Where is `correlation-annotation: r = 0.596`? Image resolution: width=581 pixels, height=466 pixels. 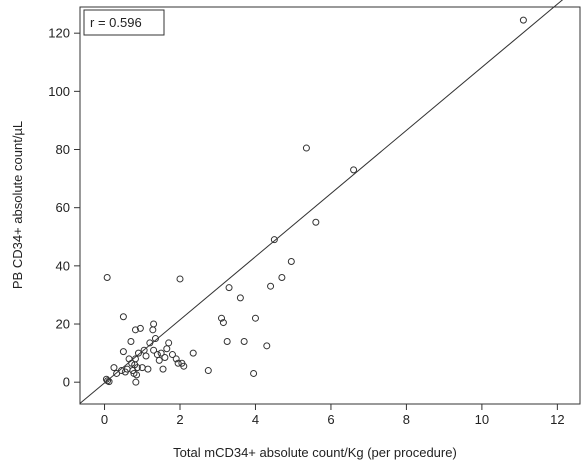
correlation-annotation: r = 0.596 is located at coordinates (116, 22).